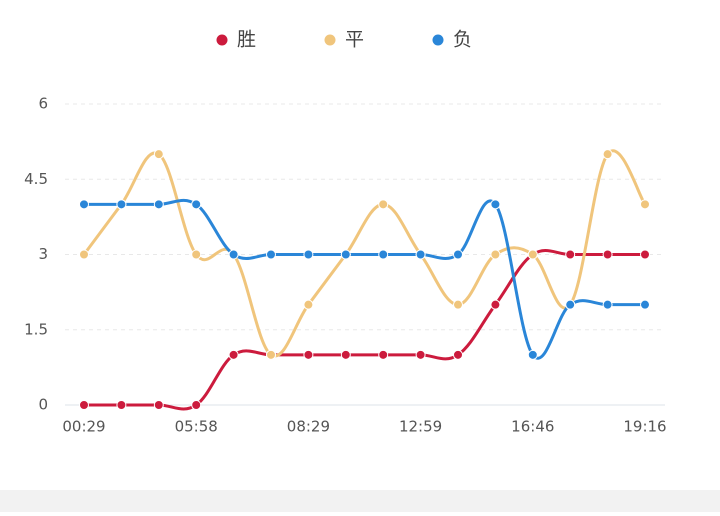 This screenshot has width=720, height=516. Describe the element at coordinates (644, 427) in the screenshot. I see `x-tick-label: 19:16` at that location.